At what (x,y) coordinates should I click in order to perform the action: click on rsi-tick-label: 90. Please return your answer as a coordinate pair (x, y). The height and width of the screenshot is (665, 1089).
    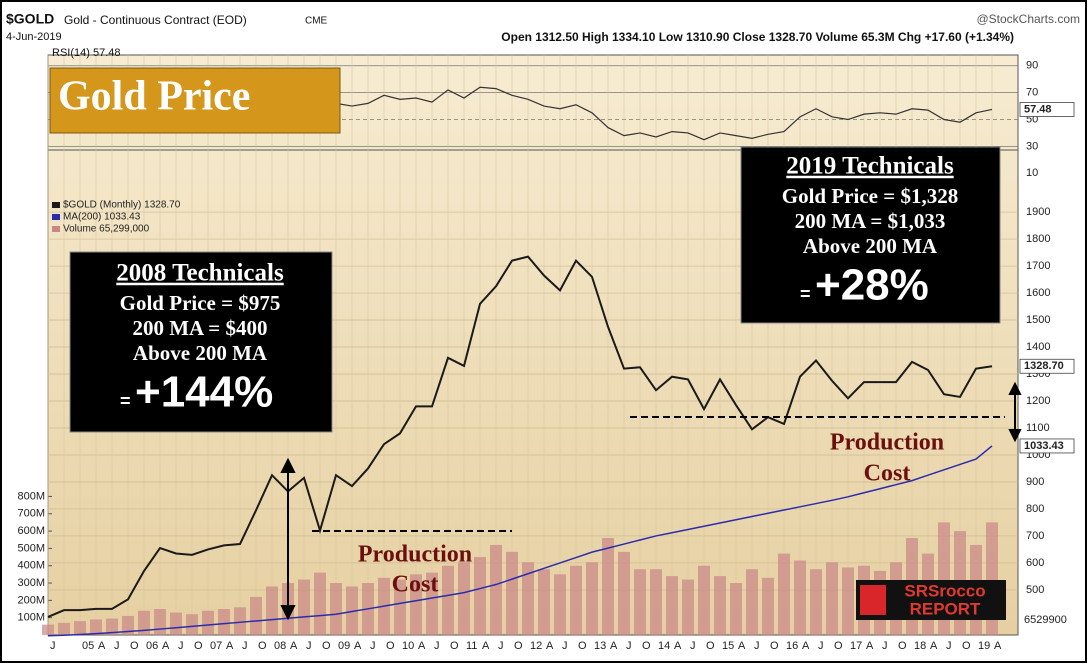
    Looking at the image, I should click on (1032, 66).